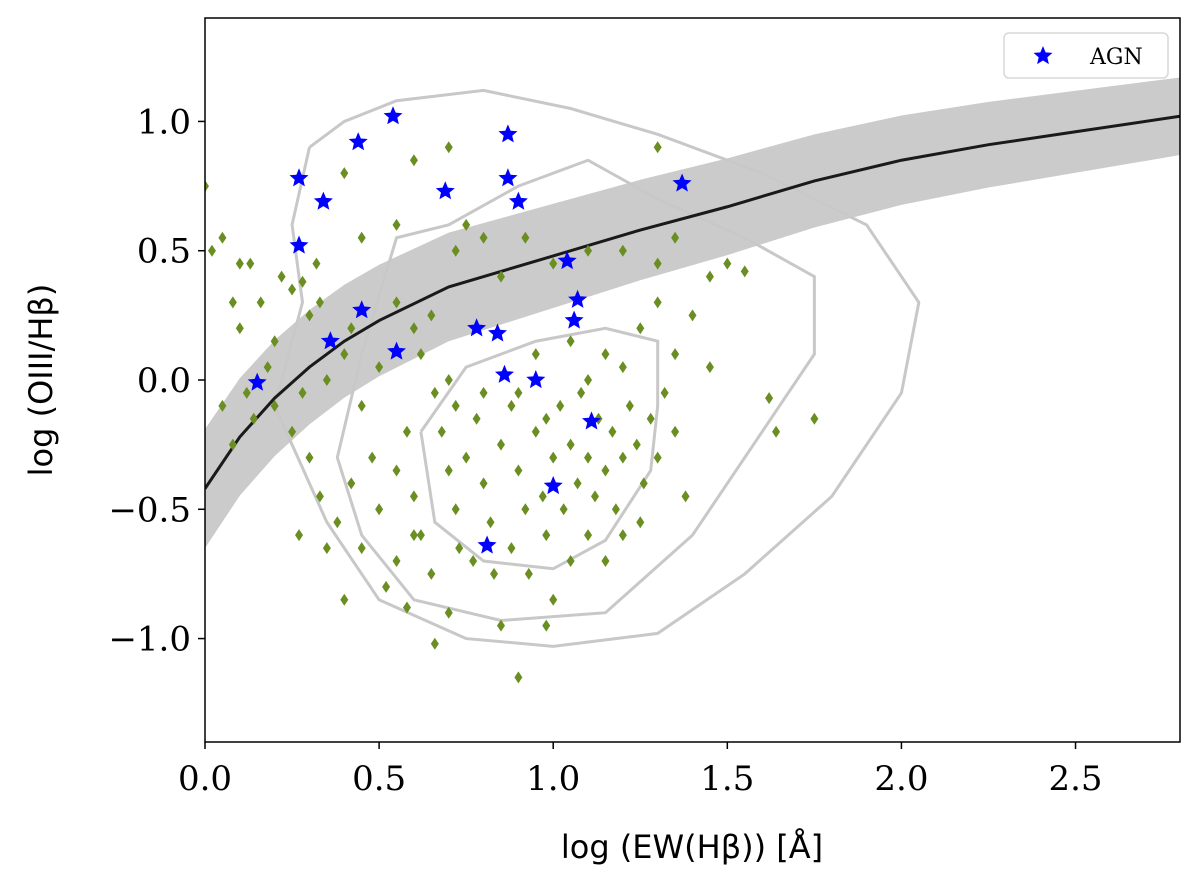 The height and width of the screenshot is (890, 1200). I want to click on y-axis: 1.0 0.5 0.0 −0.5 −1.0, so click(156, 381).